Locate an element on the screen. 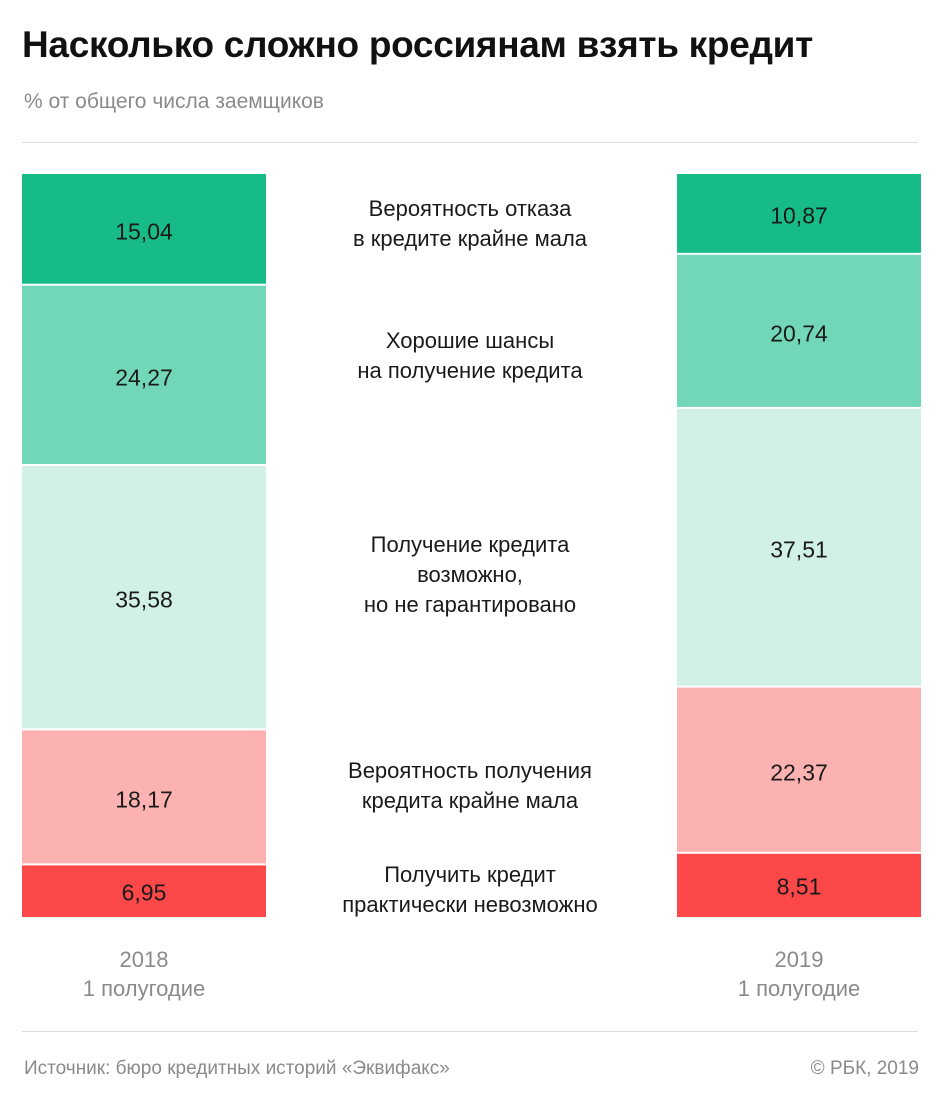 The width and height of the screenshot is (945, 1113). category-label-4: Вероятность получения кредита крайне мала is located at coordinates (470, 786).